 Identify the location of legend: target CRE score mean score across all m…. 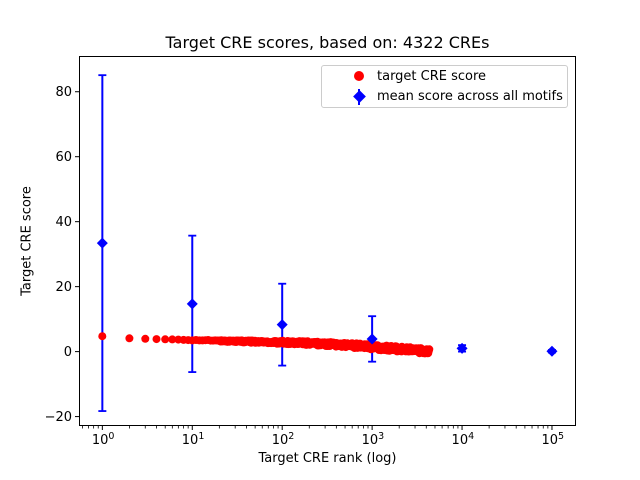
(444, 86).